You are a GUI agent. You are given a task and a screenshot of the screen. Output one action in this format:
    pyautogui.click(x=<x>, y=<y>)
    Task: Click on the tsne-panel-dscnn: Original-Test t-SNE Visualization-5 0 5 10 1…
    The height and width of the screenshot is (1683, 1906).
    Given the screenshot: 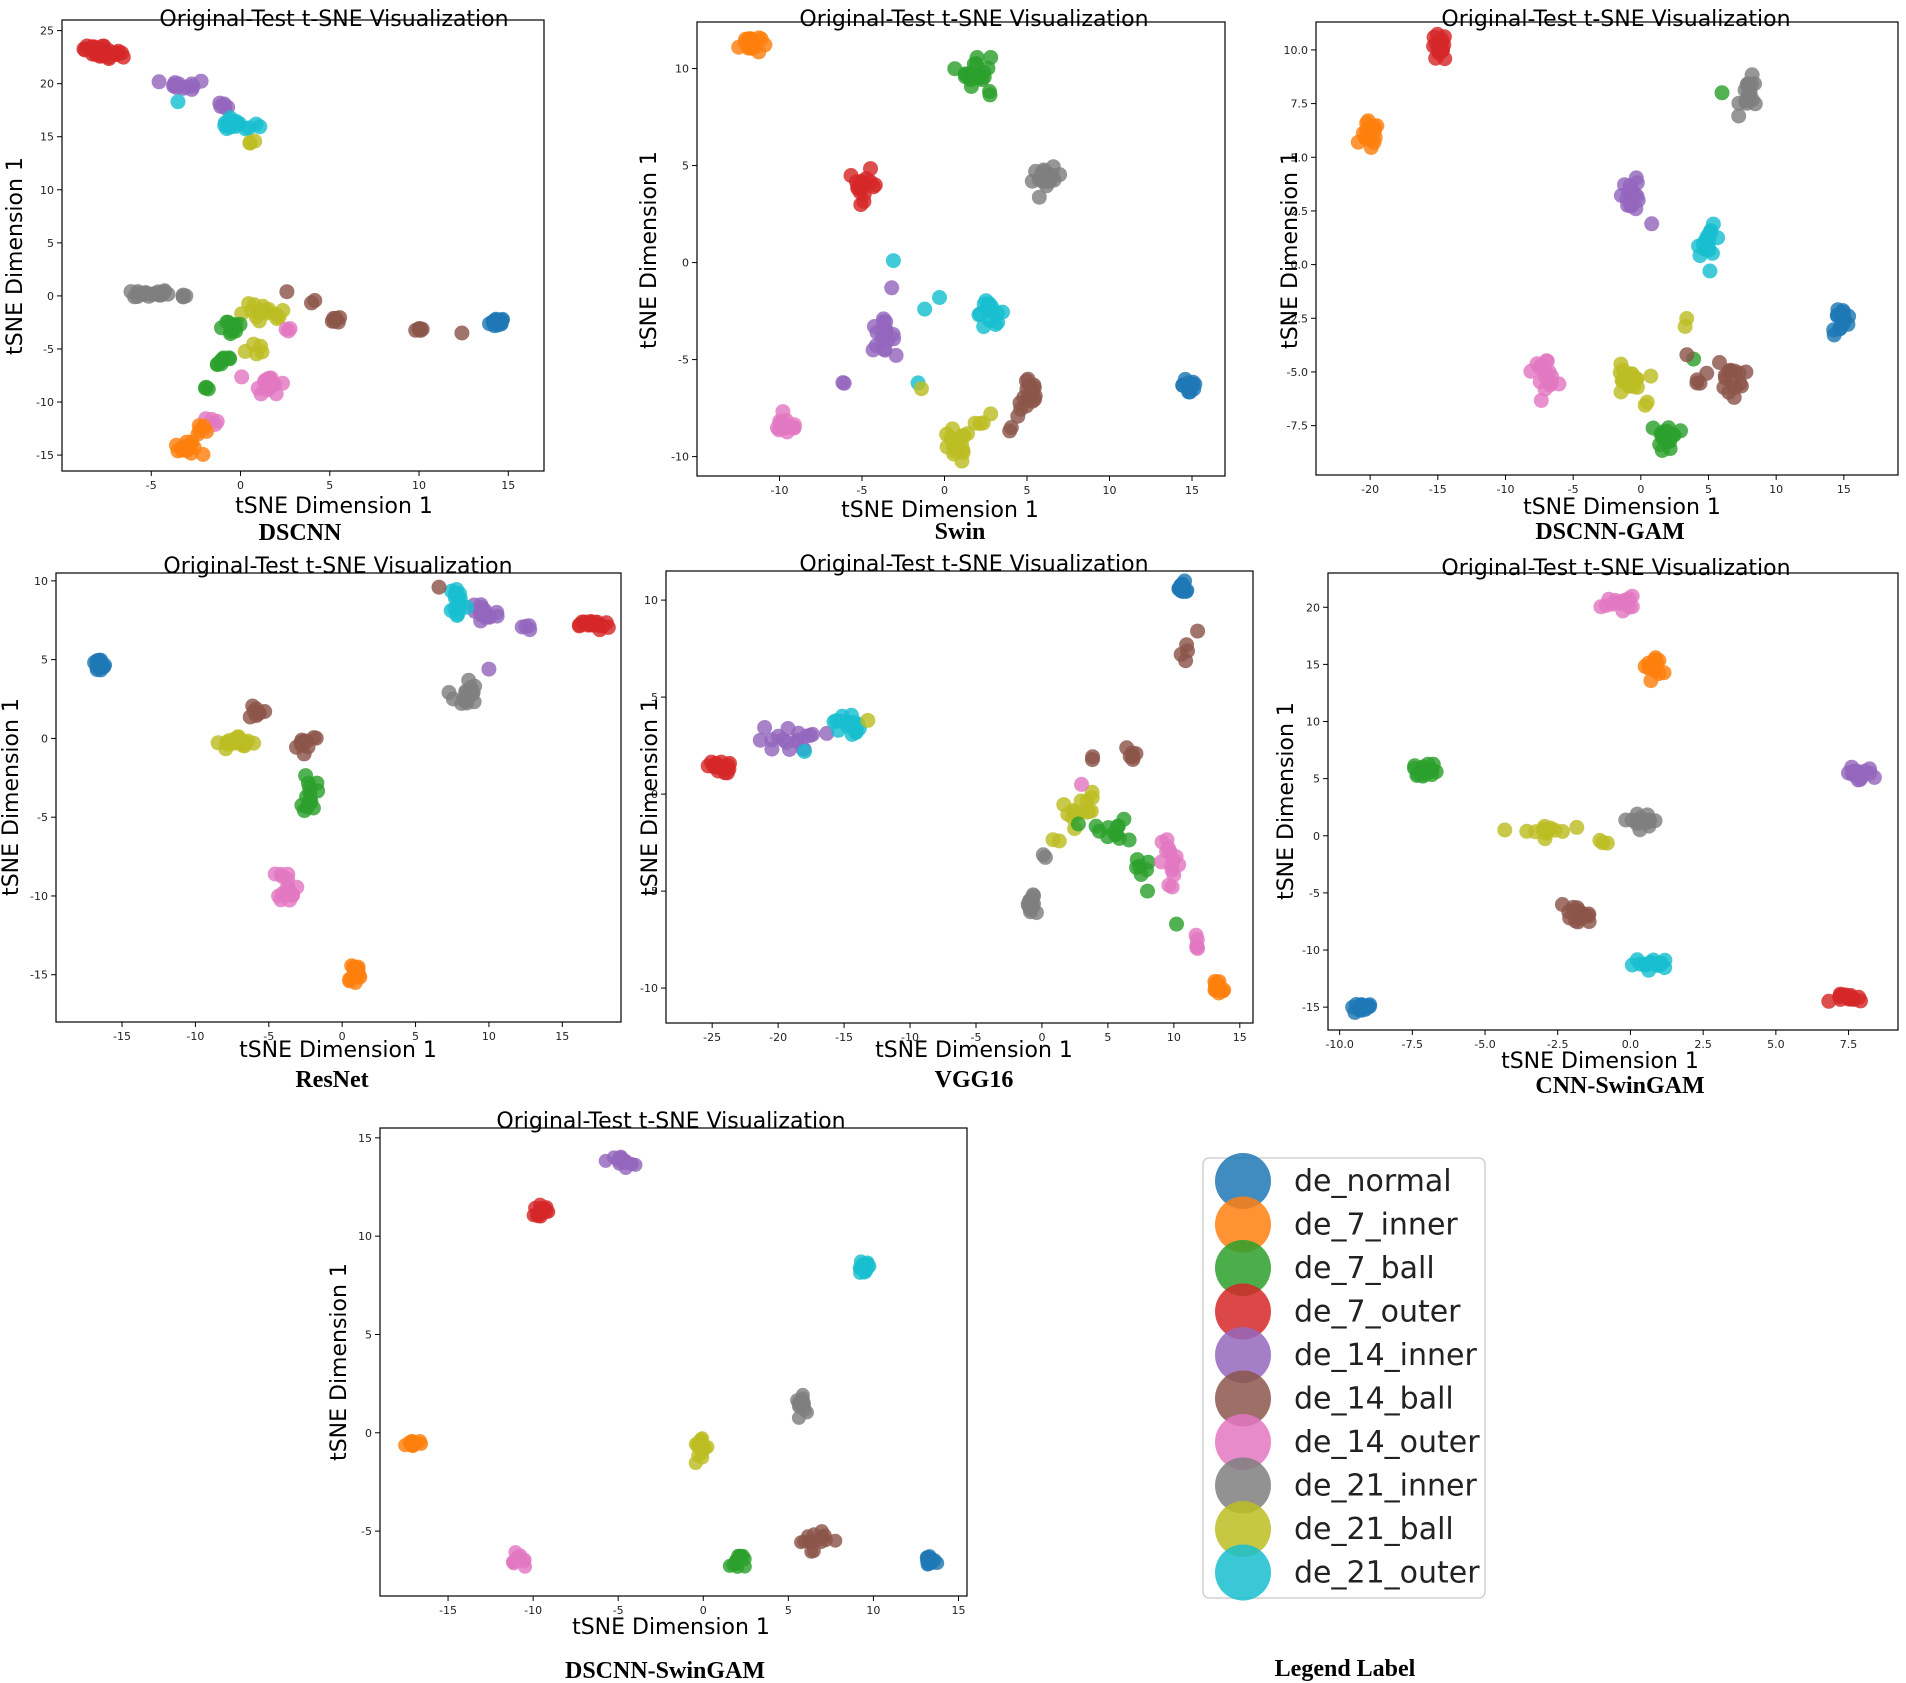 What is the action you would take?
    pyautogui.click(x=274, y=276)
    